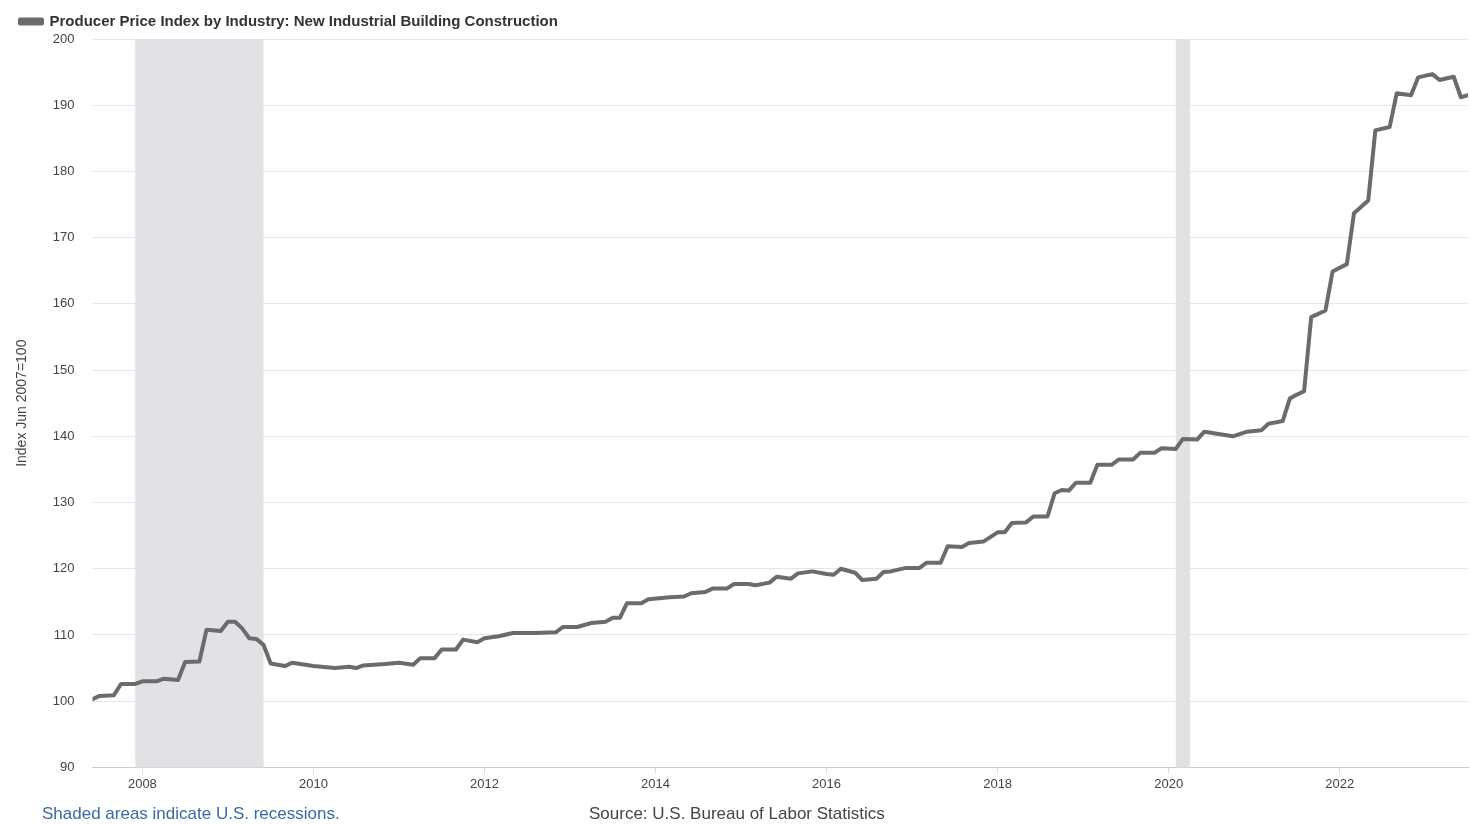 This screenshot has width=1470, height=825. What do you see at coordinates (63, 568) in the screenshot?
I see `y-tick-label: 120` at bounding box center [63, 568].